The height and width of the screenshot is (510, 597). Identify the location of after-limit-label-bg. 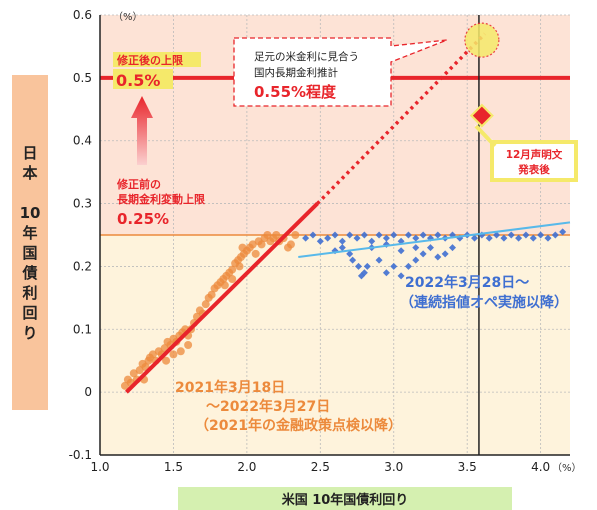
(157, 59).